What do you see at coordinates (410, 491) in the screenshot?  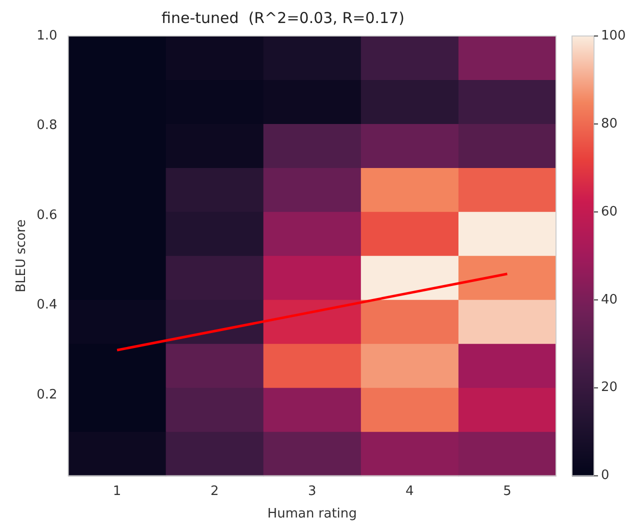 I see `x-tick-label: 4` at bounding box center [410, 491].